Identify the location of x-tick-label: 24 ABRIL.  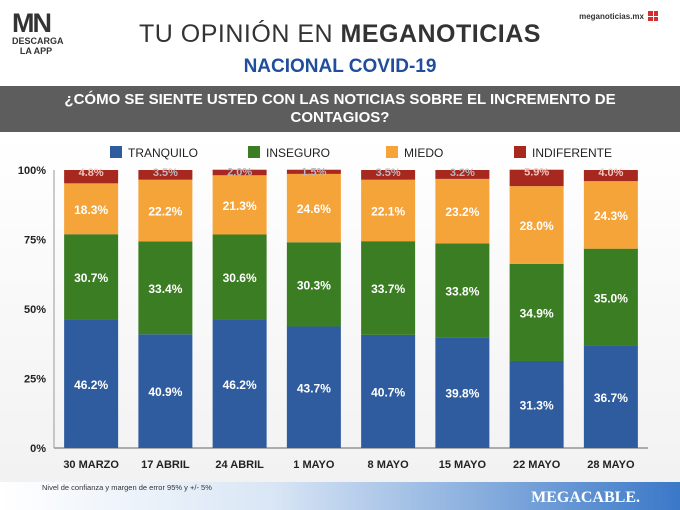
(239, 465).